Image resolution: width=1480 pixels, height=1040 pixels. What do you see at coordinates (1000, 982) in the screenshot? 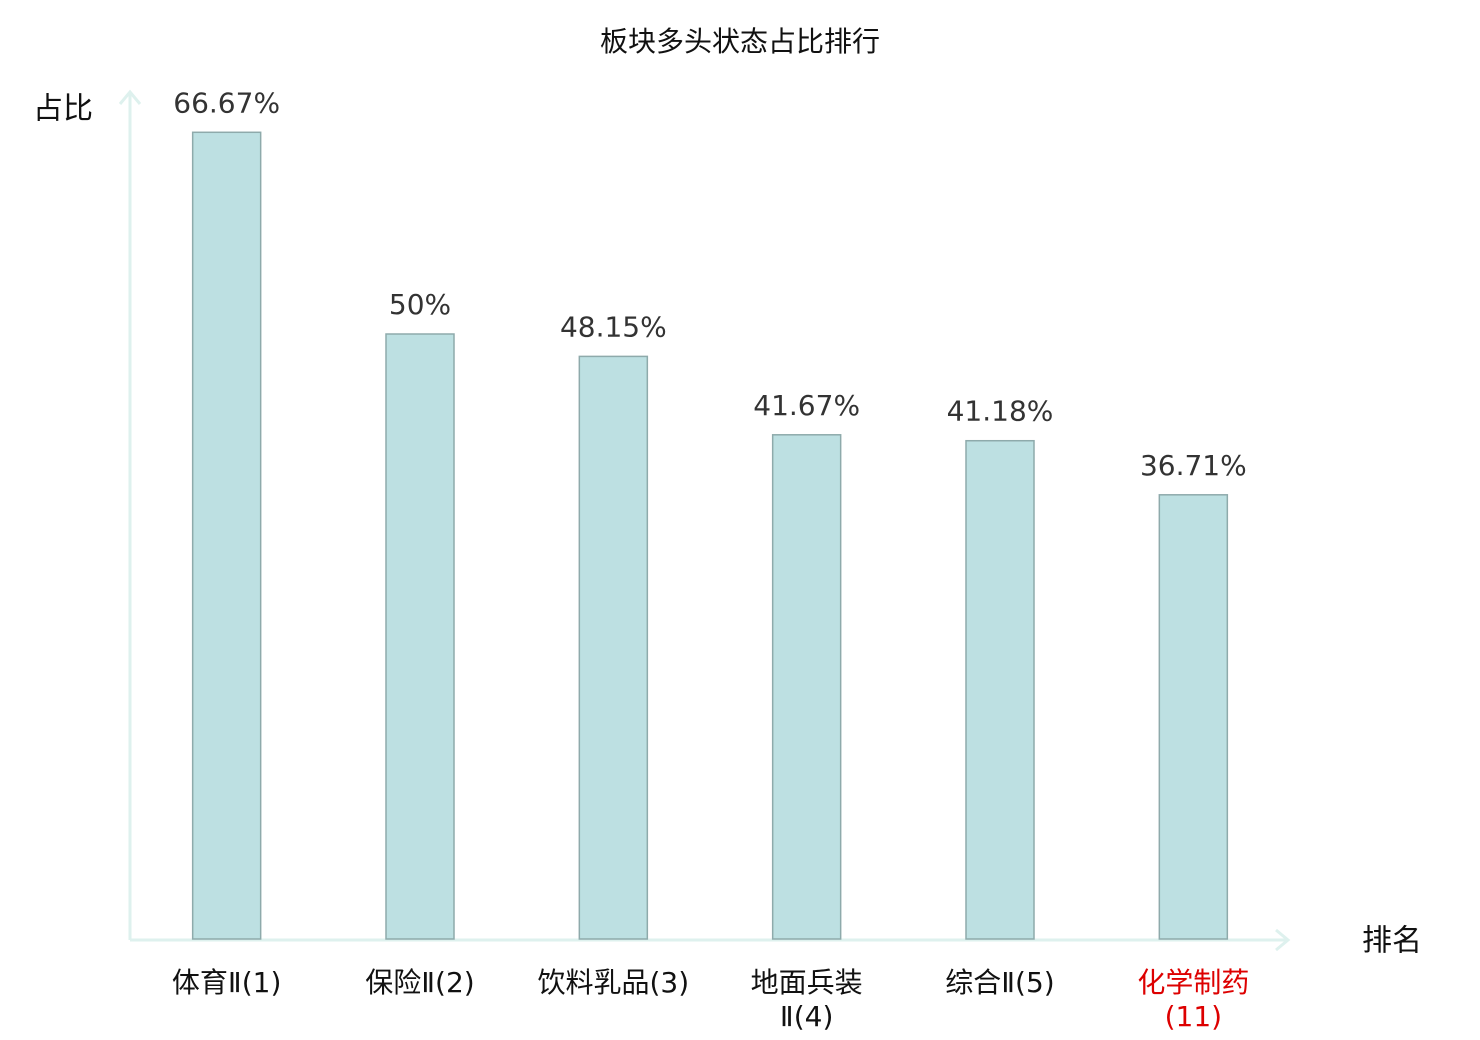
I see `x-tick-label: 综合Ⅱ(5)` at bounding box center [1000, 982].